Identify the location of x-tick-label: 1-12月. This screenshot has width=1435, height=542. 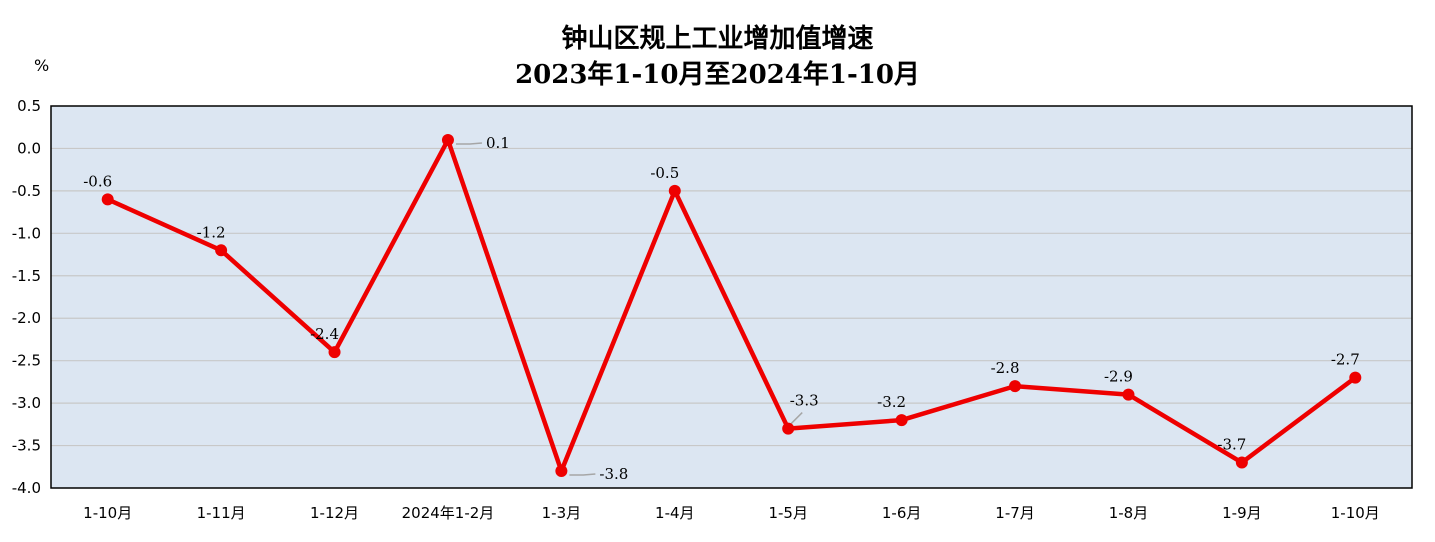
(334, 513).